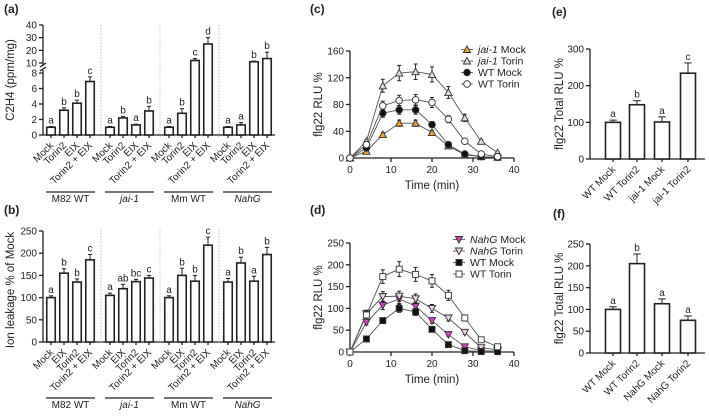  I want to click on y-tick-label: 0, so click(341, 353).